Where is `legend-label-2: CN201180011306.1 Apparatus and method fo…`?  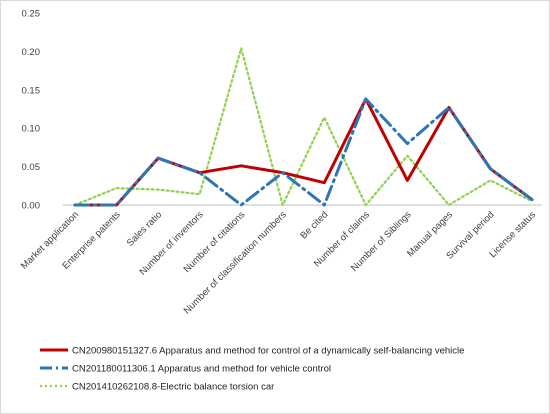 legend-label-2: CN201180011306.1 Apparatus and method fo… is located at coordinates (201, 369).